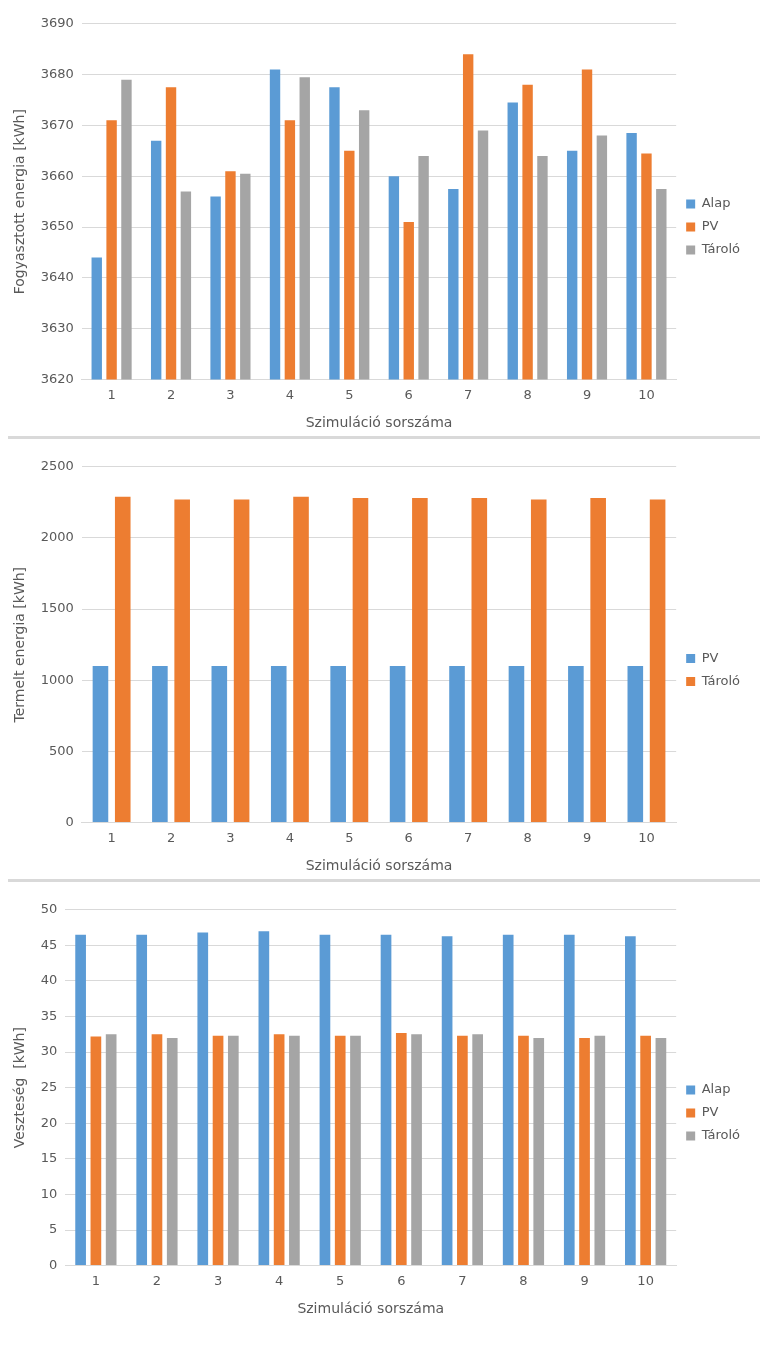 This screenshot has width=768, height=1353. I want to click on y-tick-label: 40, so click(49, 980).